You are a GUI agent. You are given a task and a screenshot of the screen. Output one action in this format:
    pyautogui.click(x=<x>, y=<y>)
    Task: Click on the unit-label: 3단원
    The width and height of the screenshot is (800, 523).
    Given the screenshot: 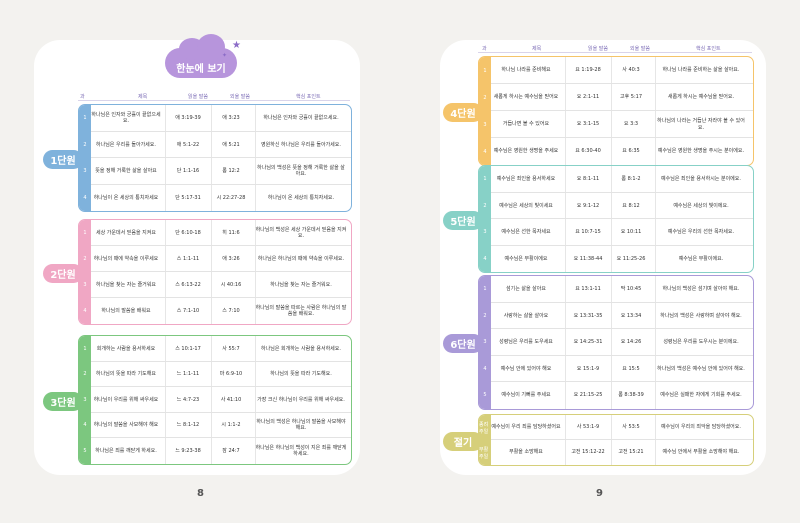 What is the action you would take?
    pyautogui.click(x=63, y=401)
    